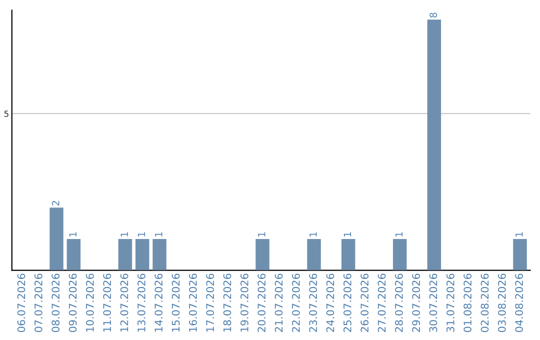  Describe the element at coordinates (6, 113) in the screenshot. I see `y-tick-label: 5` at that location.